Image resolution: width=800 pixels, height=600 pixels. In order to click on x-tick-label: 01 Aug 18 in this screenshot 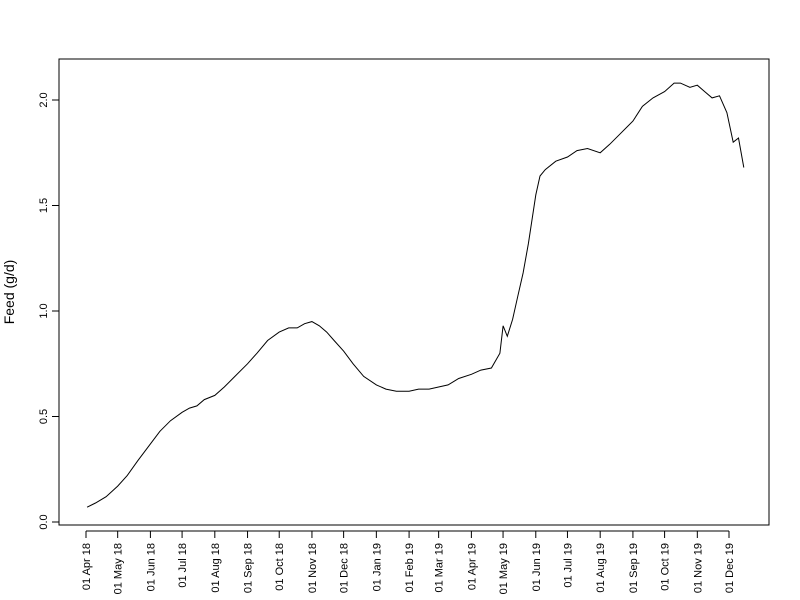, I will do `click(216, 568)`.